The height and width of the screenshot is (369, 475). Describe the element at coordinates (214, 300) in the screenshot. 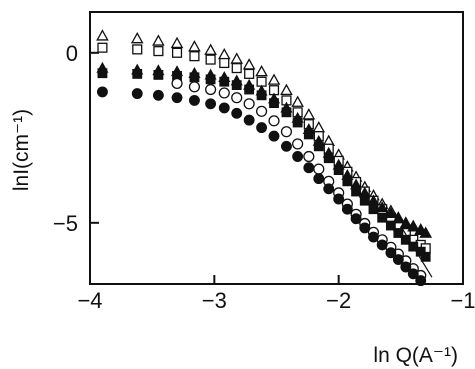

I see `x-tick-label: −3` at that location.